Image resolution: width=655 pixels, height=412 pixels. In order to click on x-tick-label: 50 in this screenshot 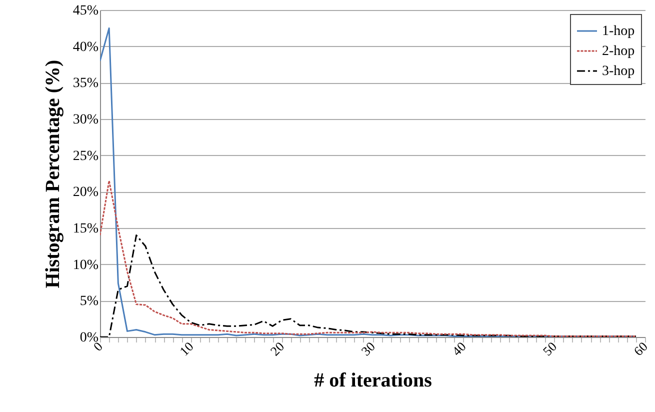, I will do `click(550, 348)`.